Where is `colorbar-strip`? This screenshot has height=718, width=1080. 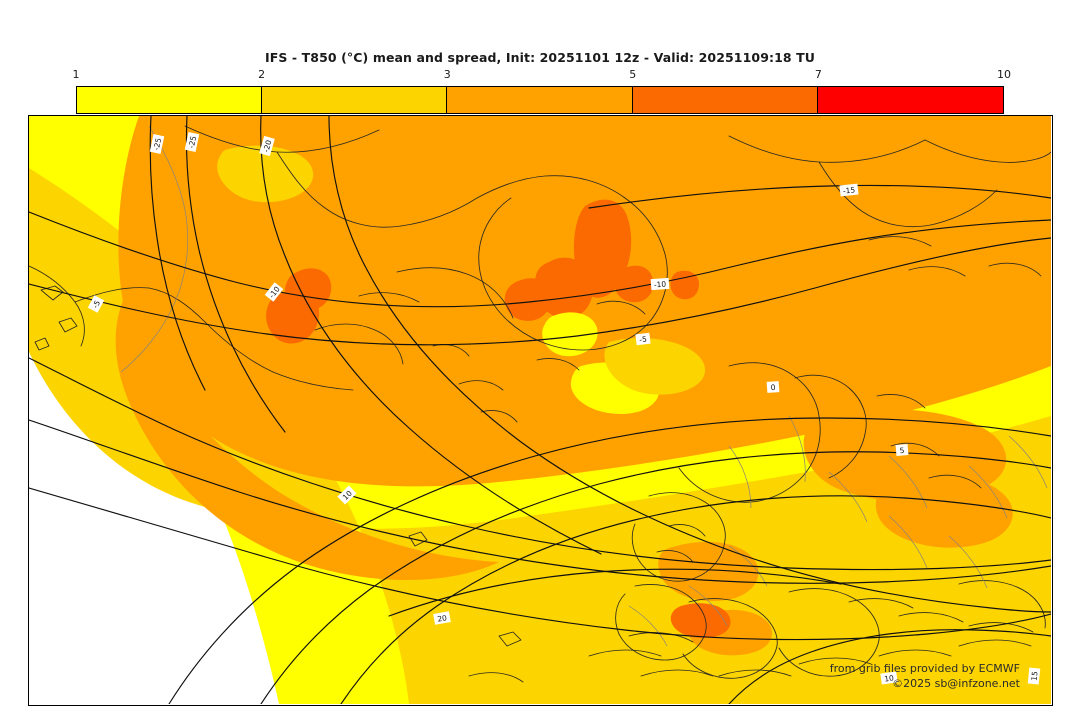
colorbar-strip is located at coordinates (540, 100).